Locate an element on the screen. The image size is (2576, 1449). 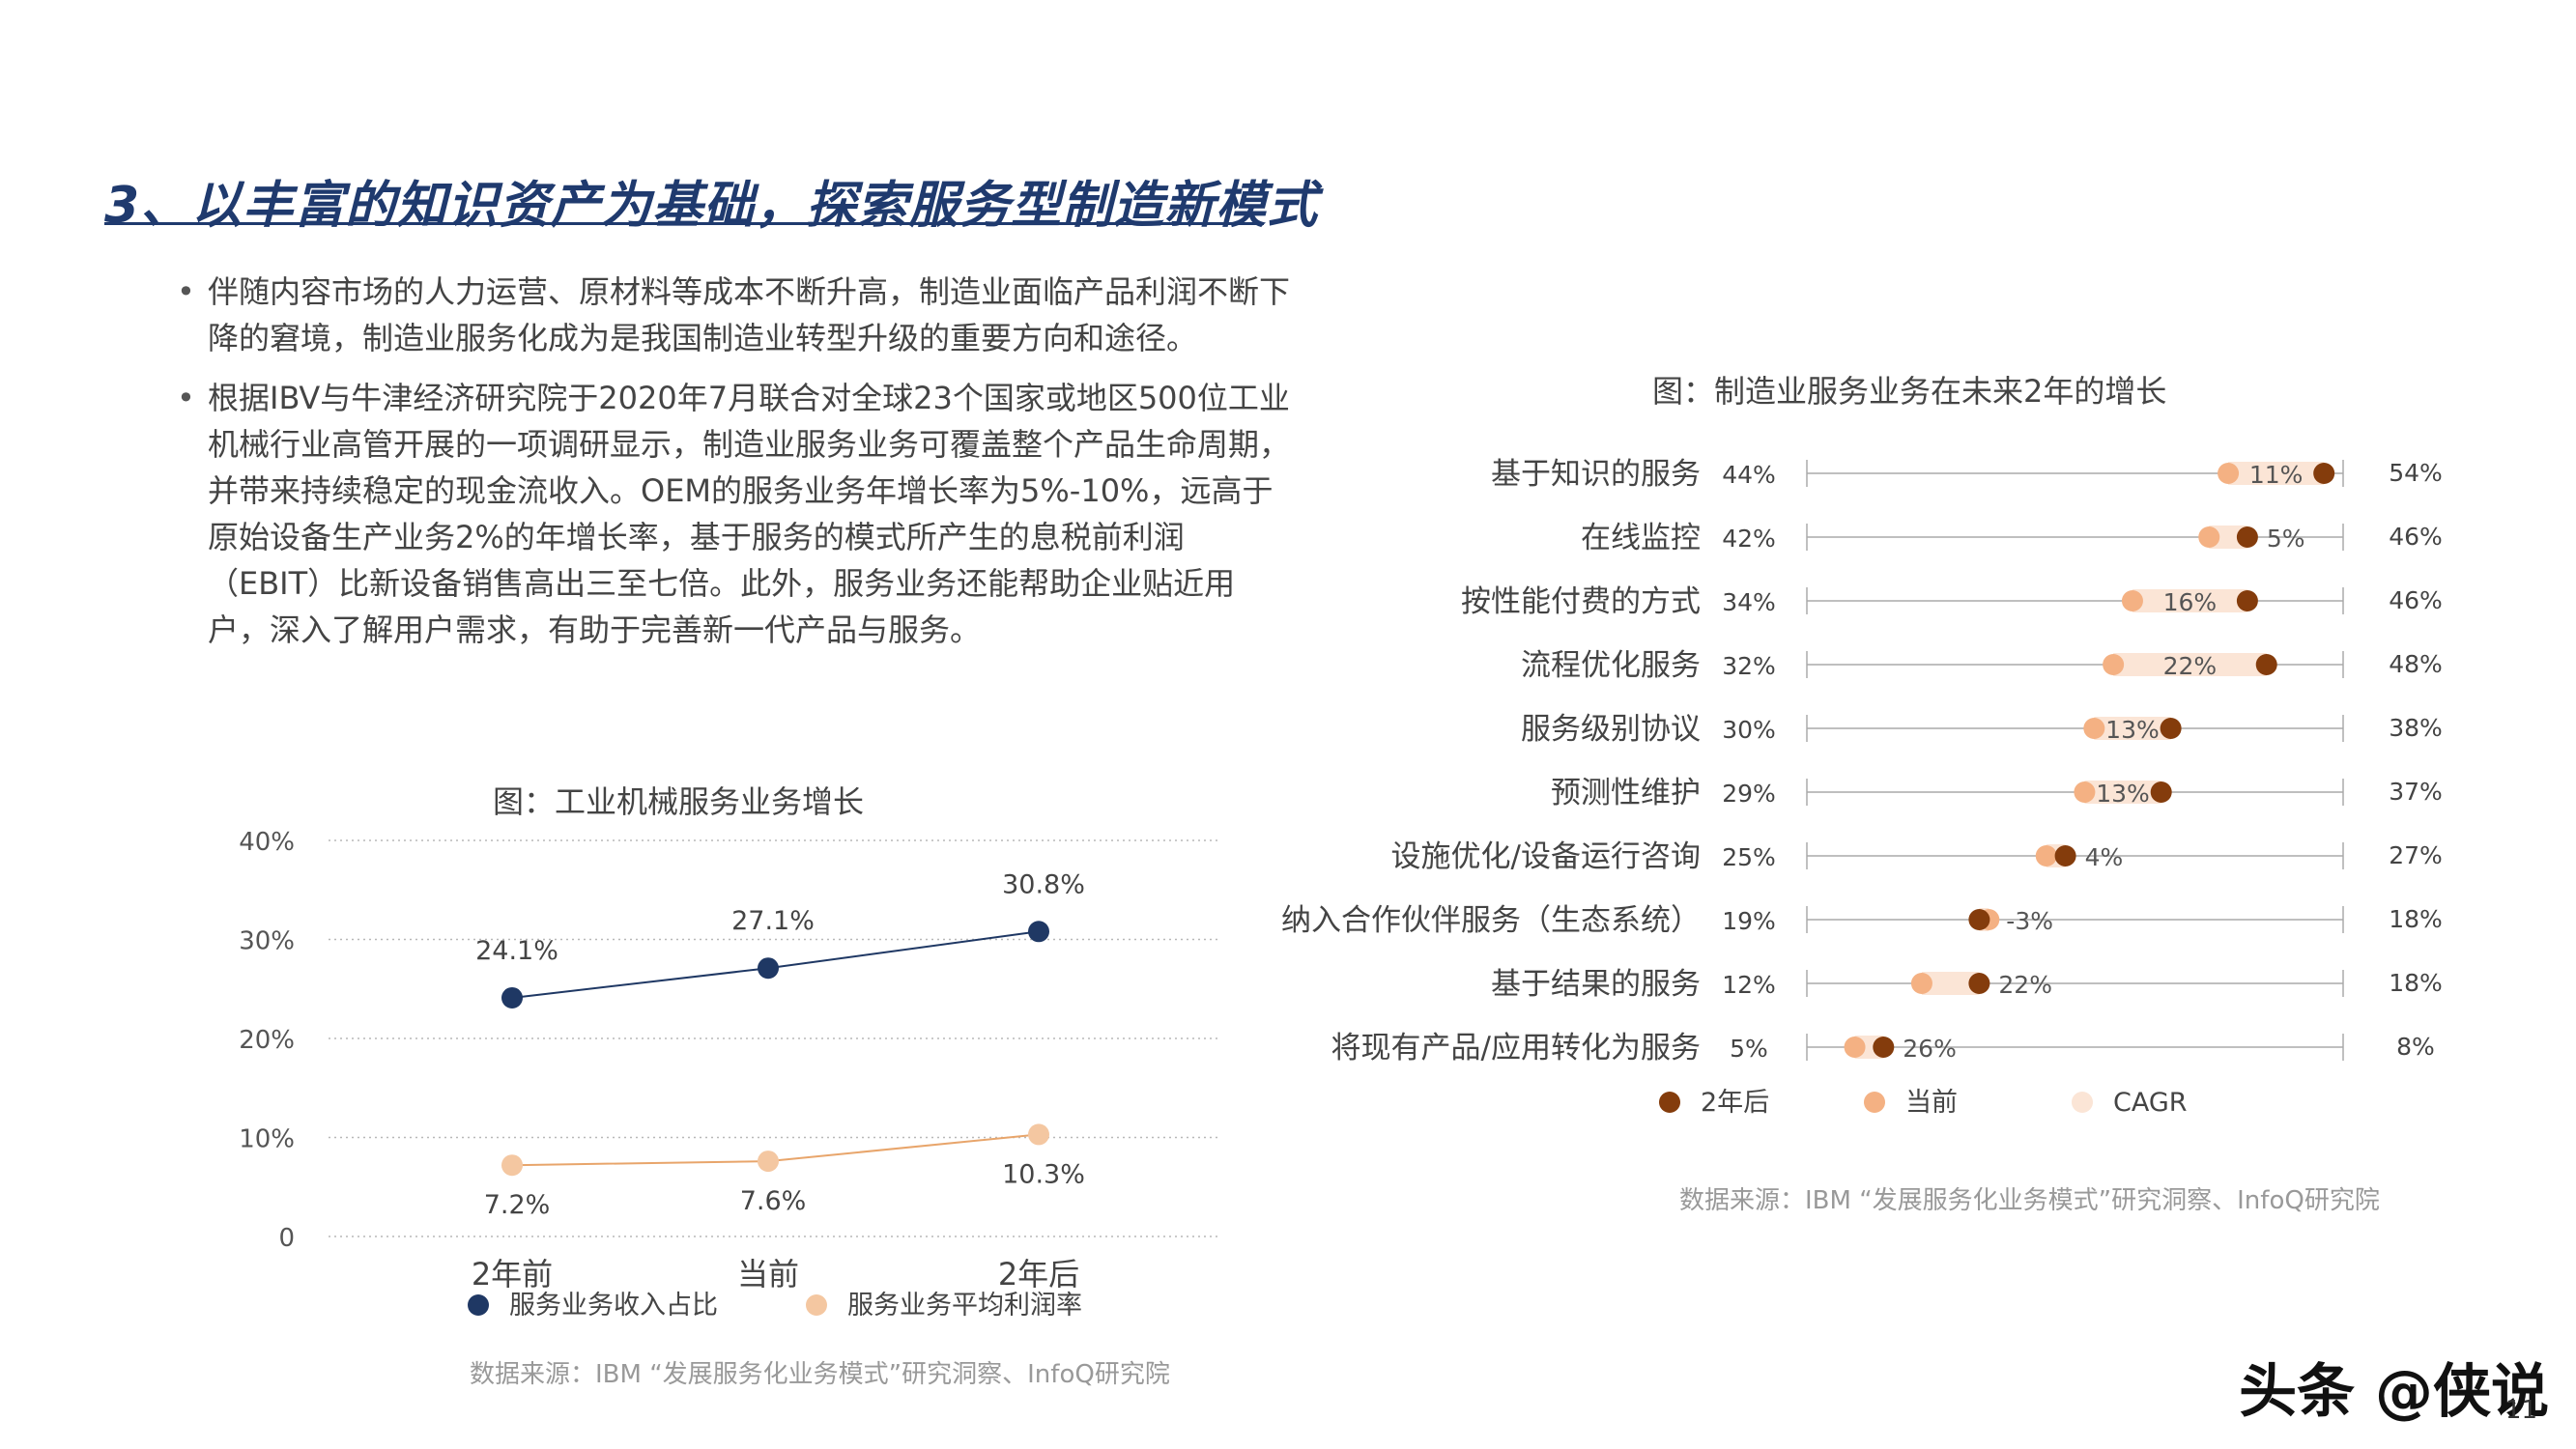
cagr-label: 11% is located at coordinates (2277, 475).